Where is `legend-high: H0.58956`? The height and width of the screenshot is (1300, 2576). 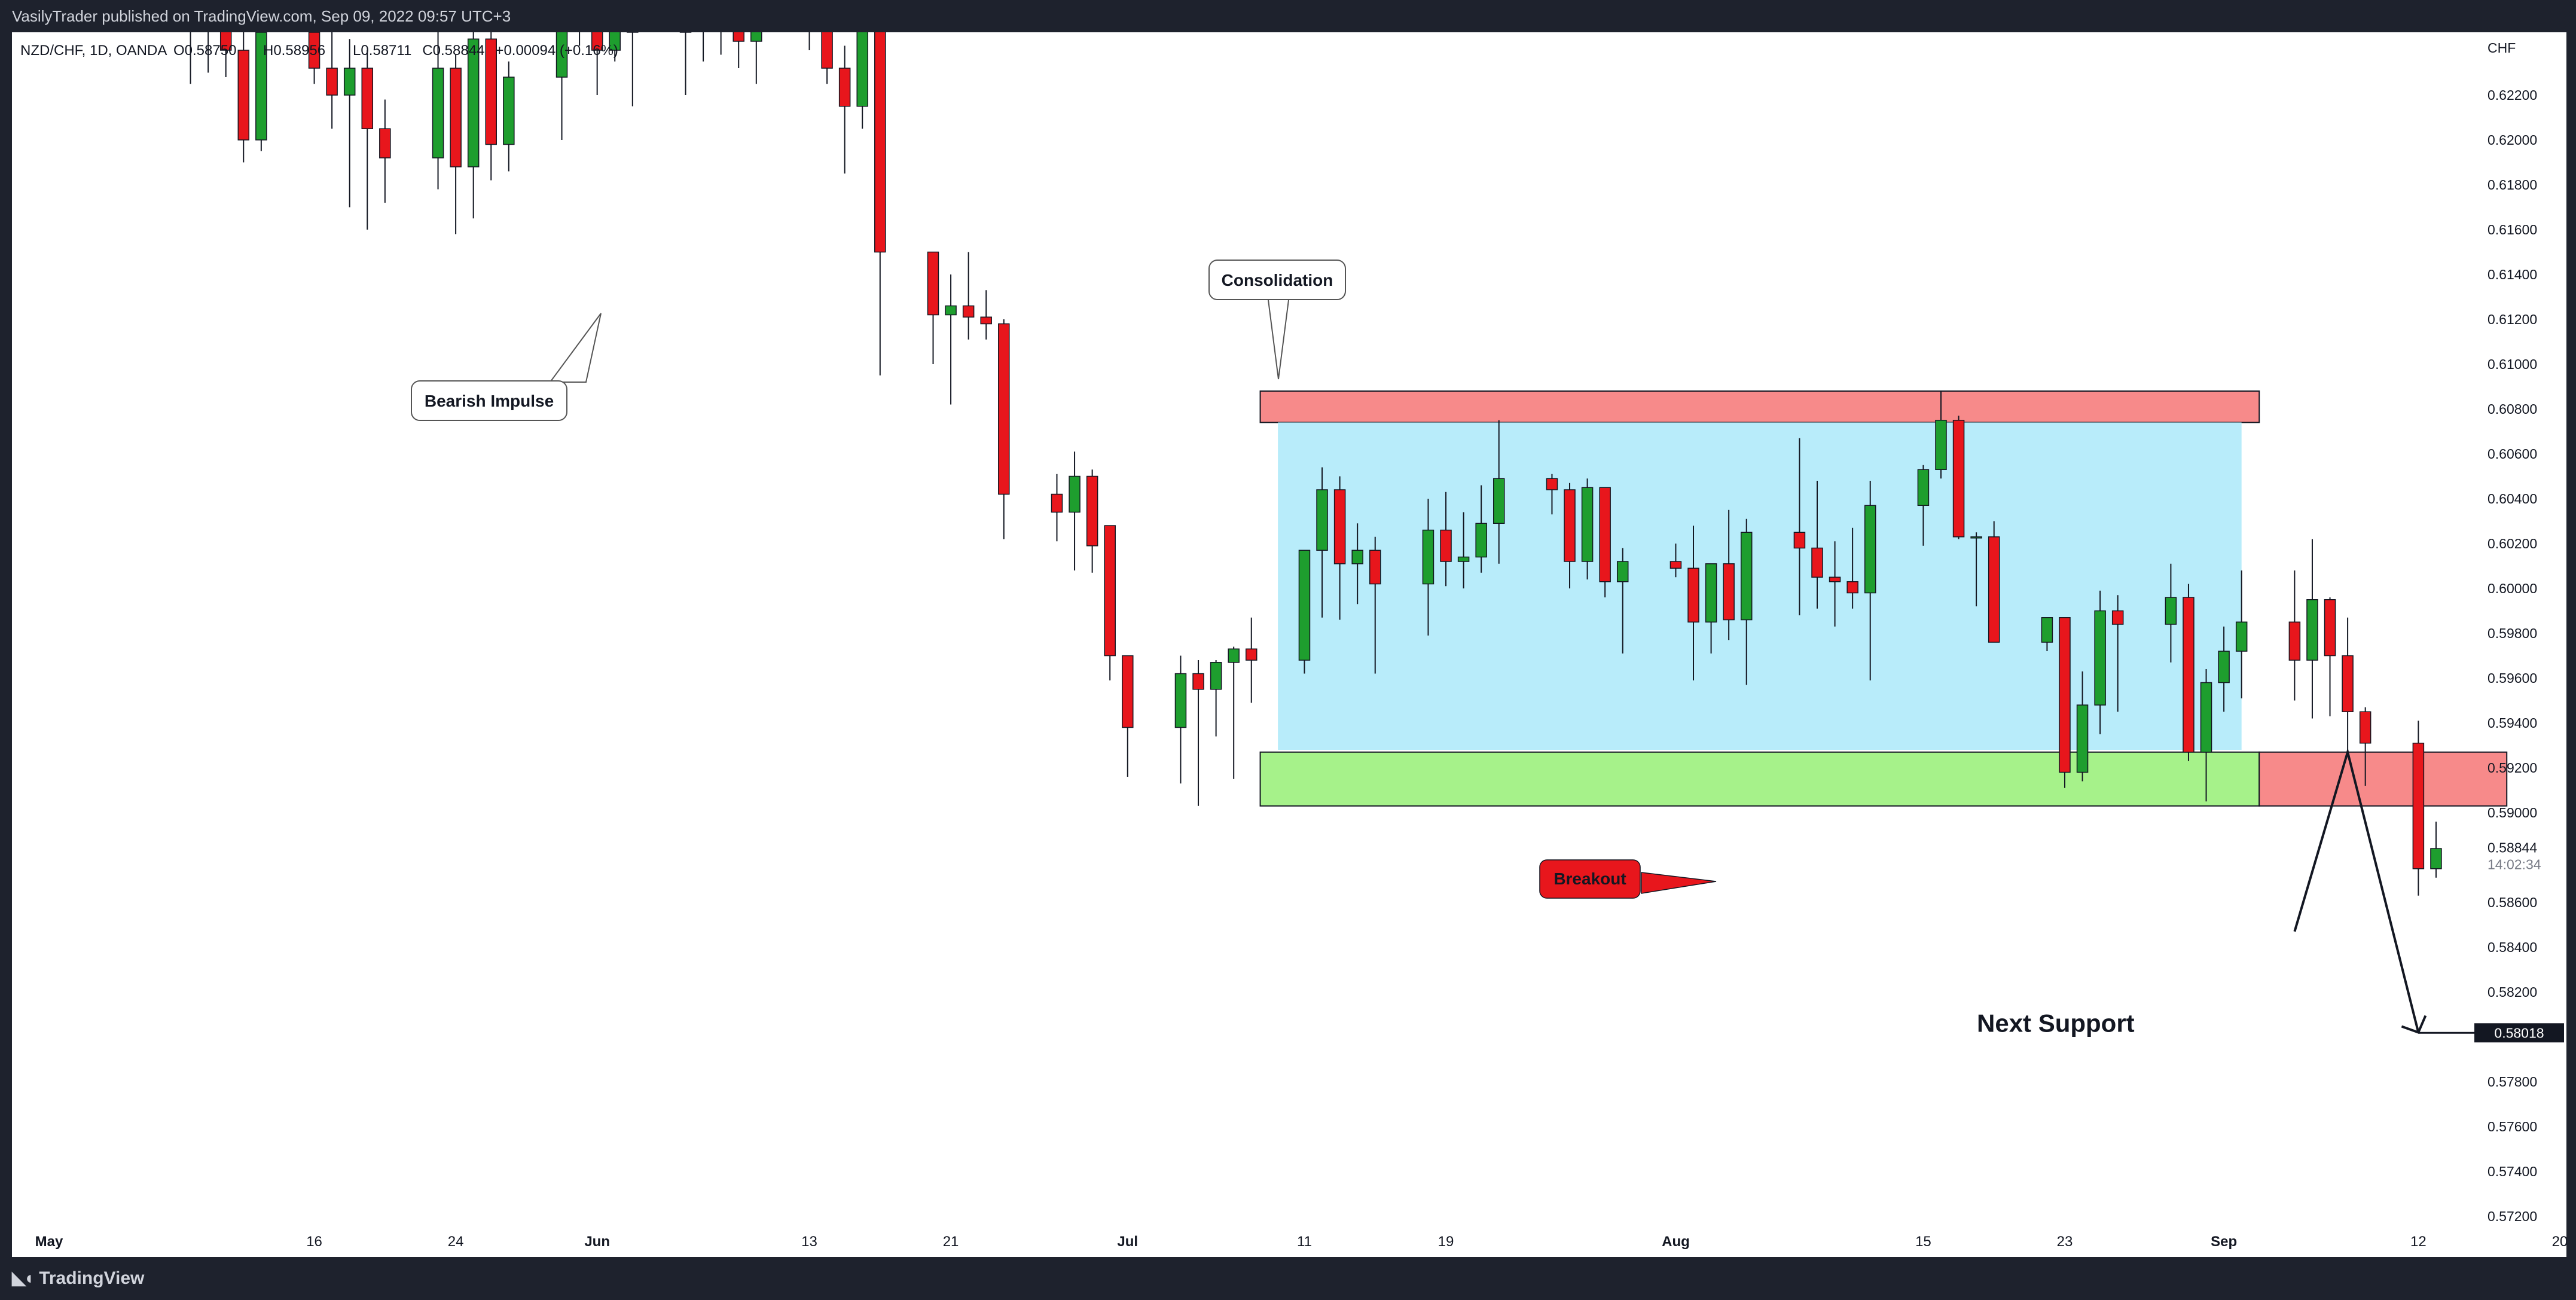
legend-high: H0.58956 is located at coordinates (294, 50).